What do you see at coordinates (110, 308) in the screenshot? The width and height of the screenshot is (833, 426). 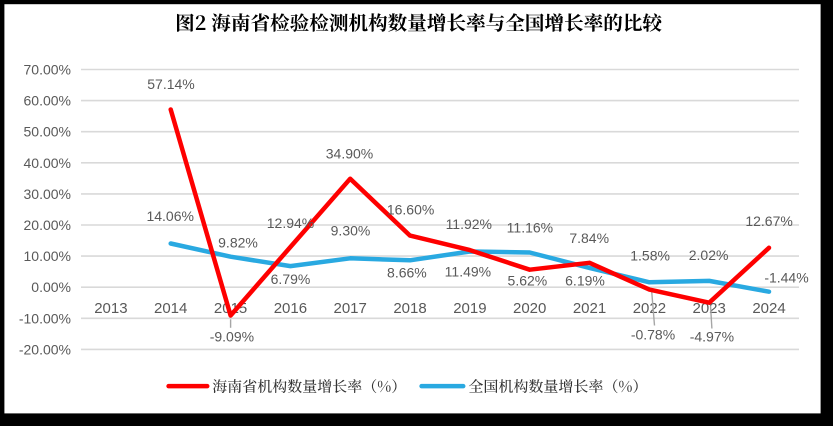 I see `svg-text: 2013` at bounding box center [110, 308].